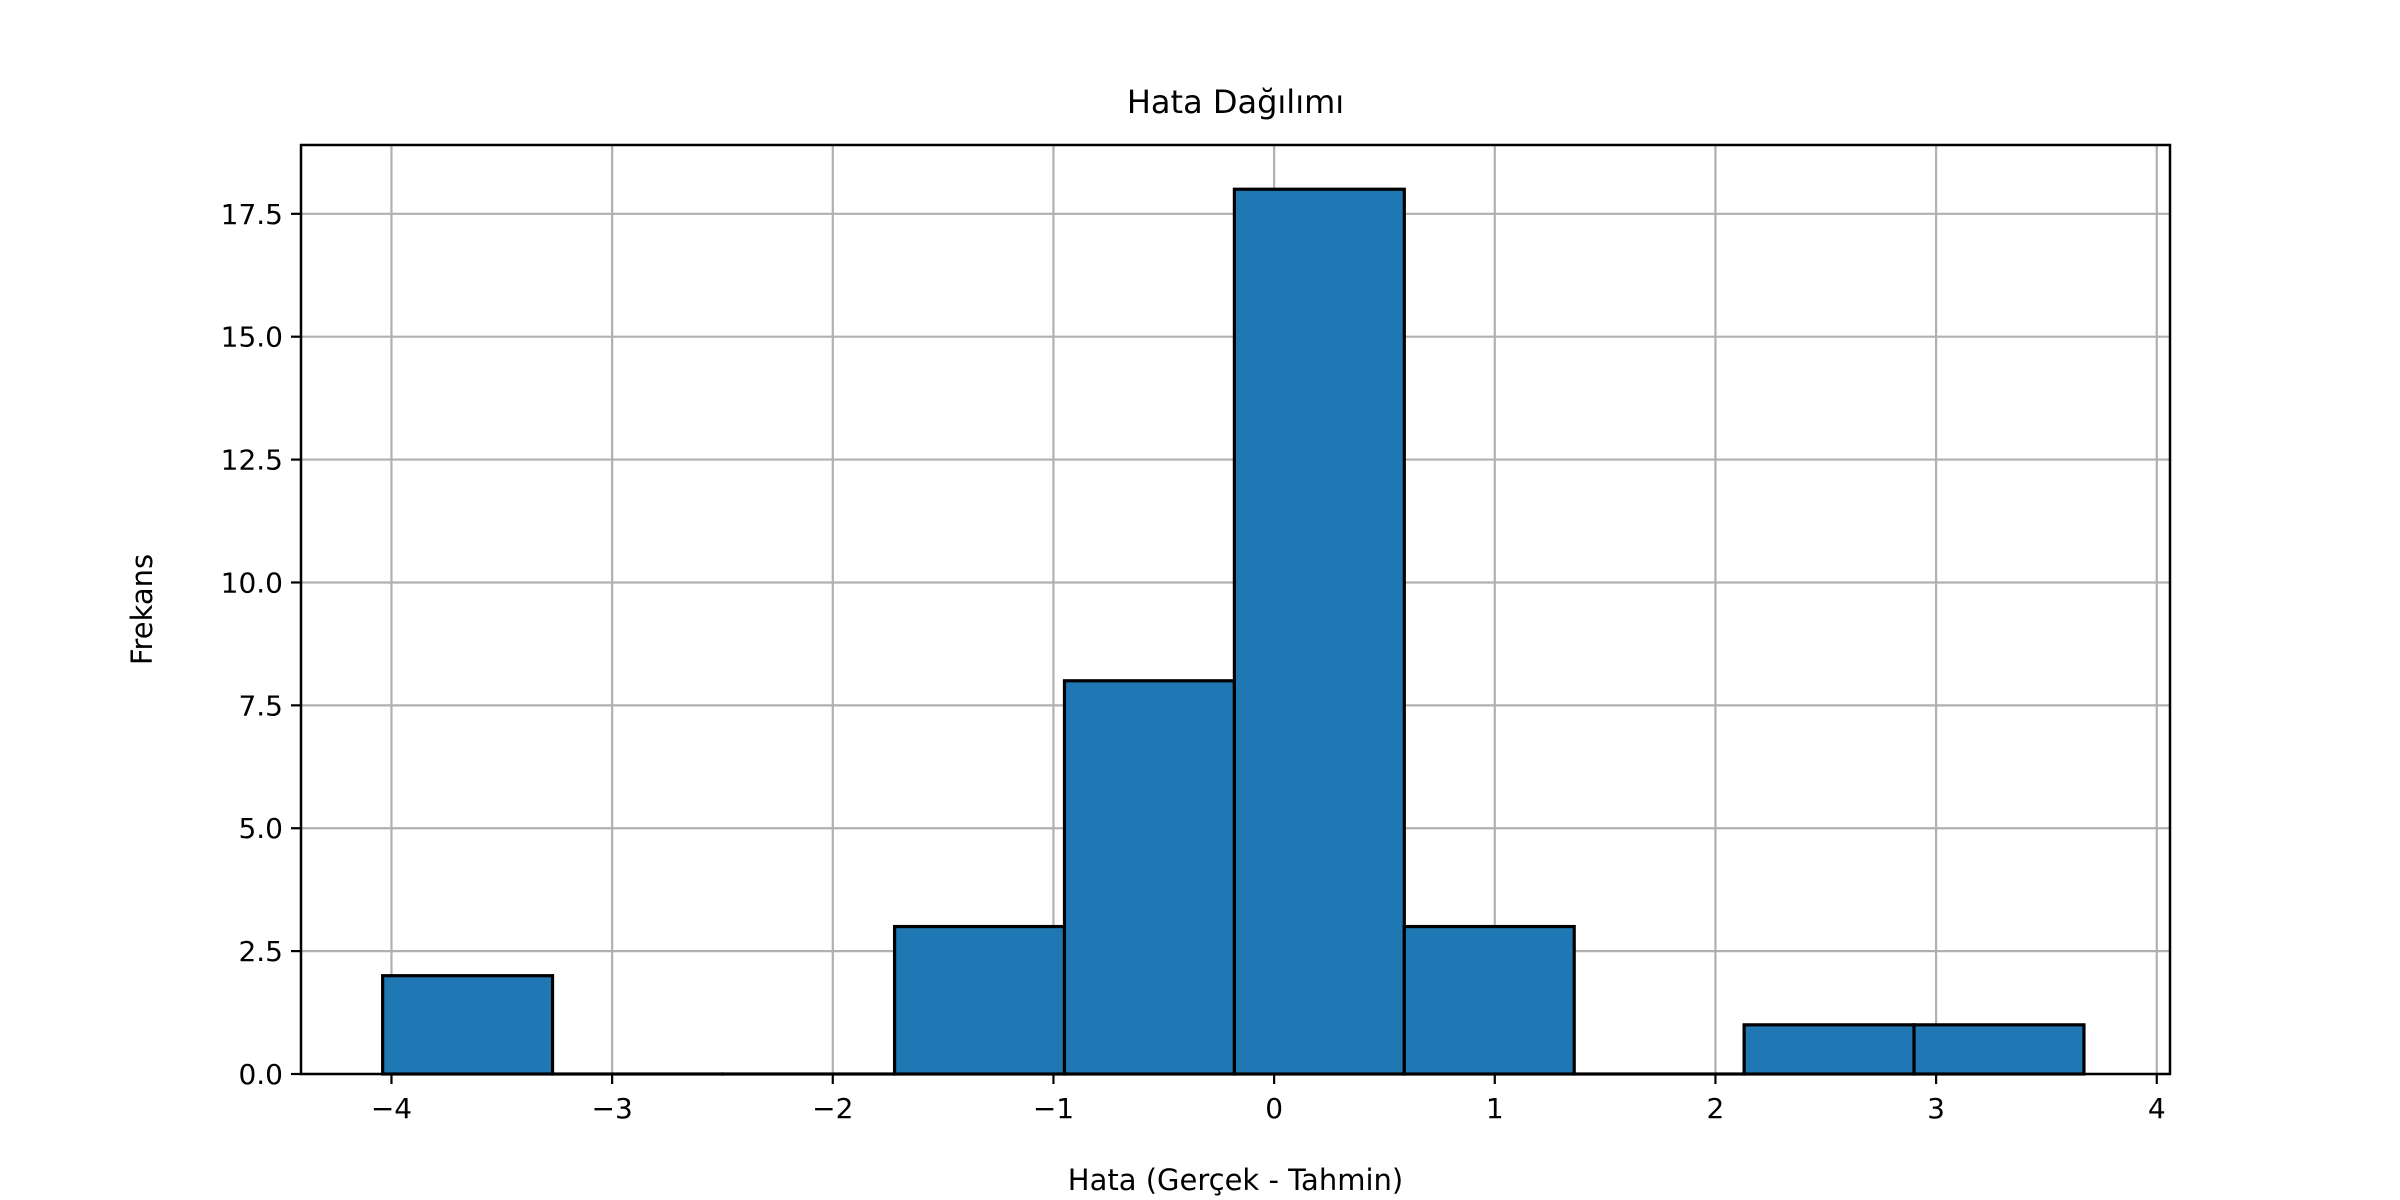 The image size is (2400, 1200). Describe the element at coordinates (252, 460) in the screenshot. I see `y-tick-label: 12.5` at that location.